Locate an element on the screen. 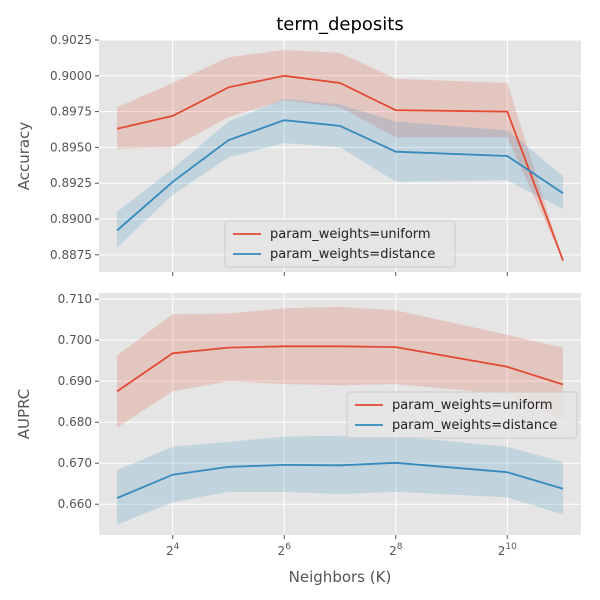  y-tick-label: 0.670 is located at coordinates (75, 463).